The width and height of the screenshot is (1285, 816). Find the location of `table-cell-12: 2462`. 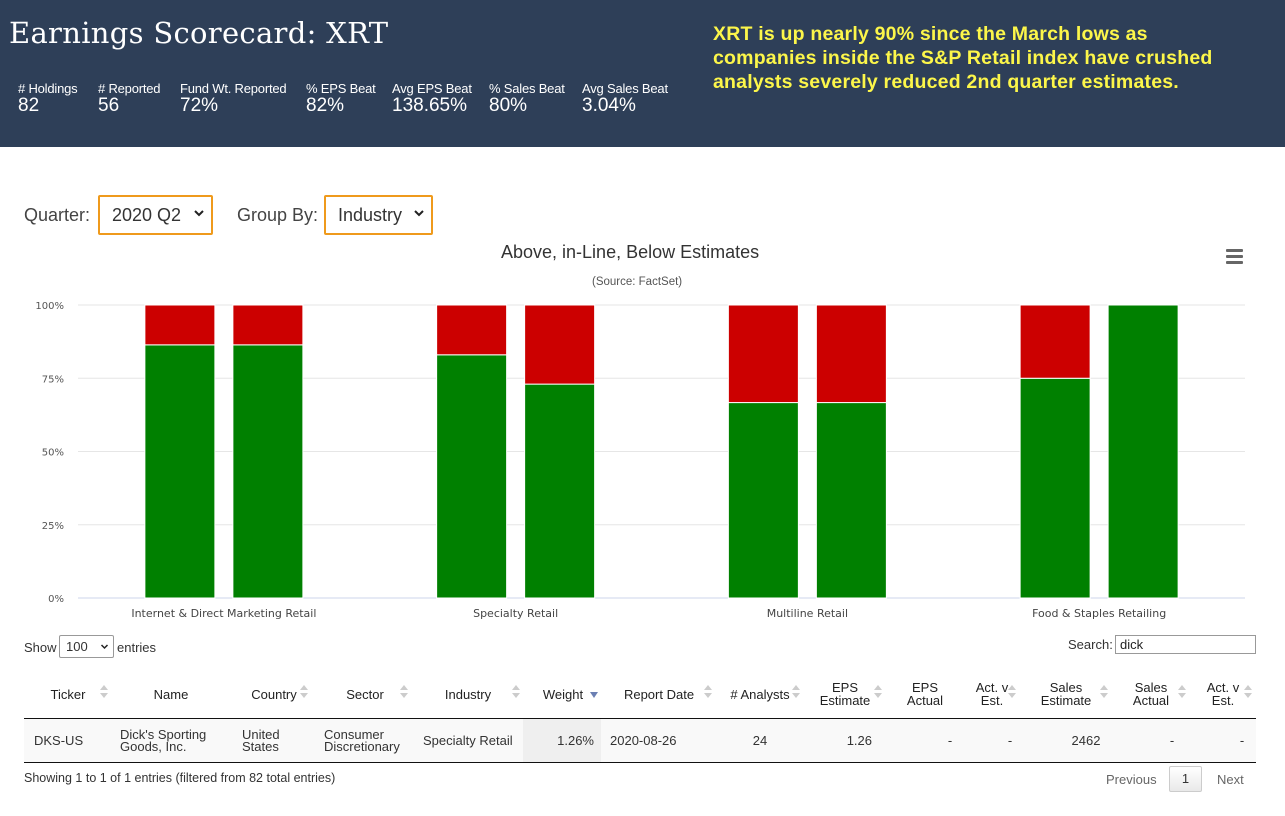

table-cell-12: 2462 is located at coordinates (1086, 740).